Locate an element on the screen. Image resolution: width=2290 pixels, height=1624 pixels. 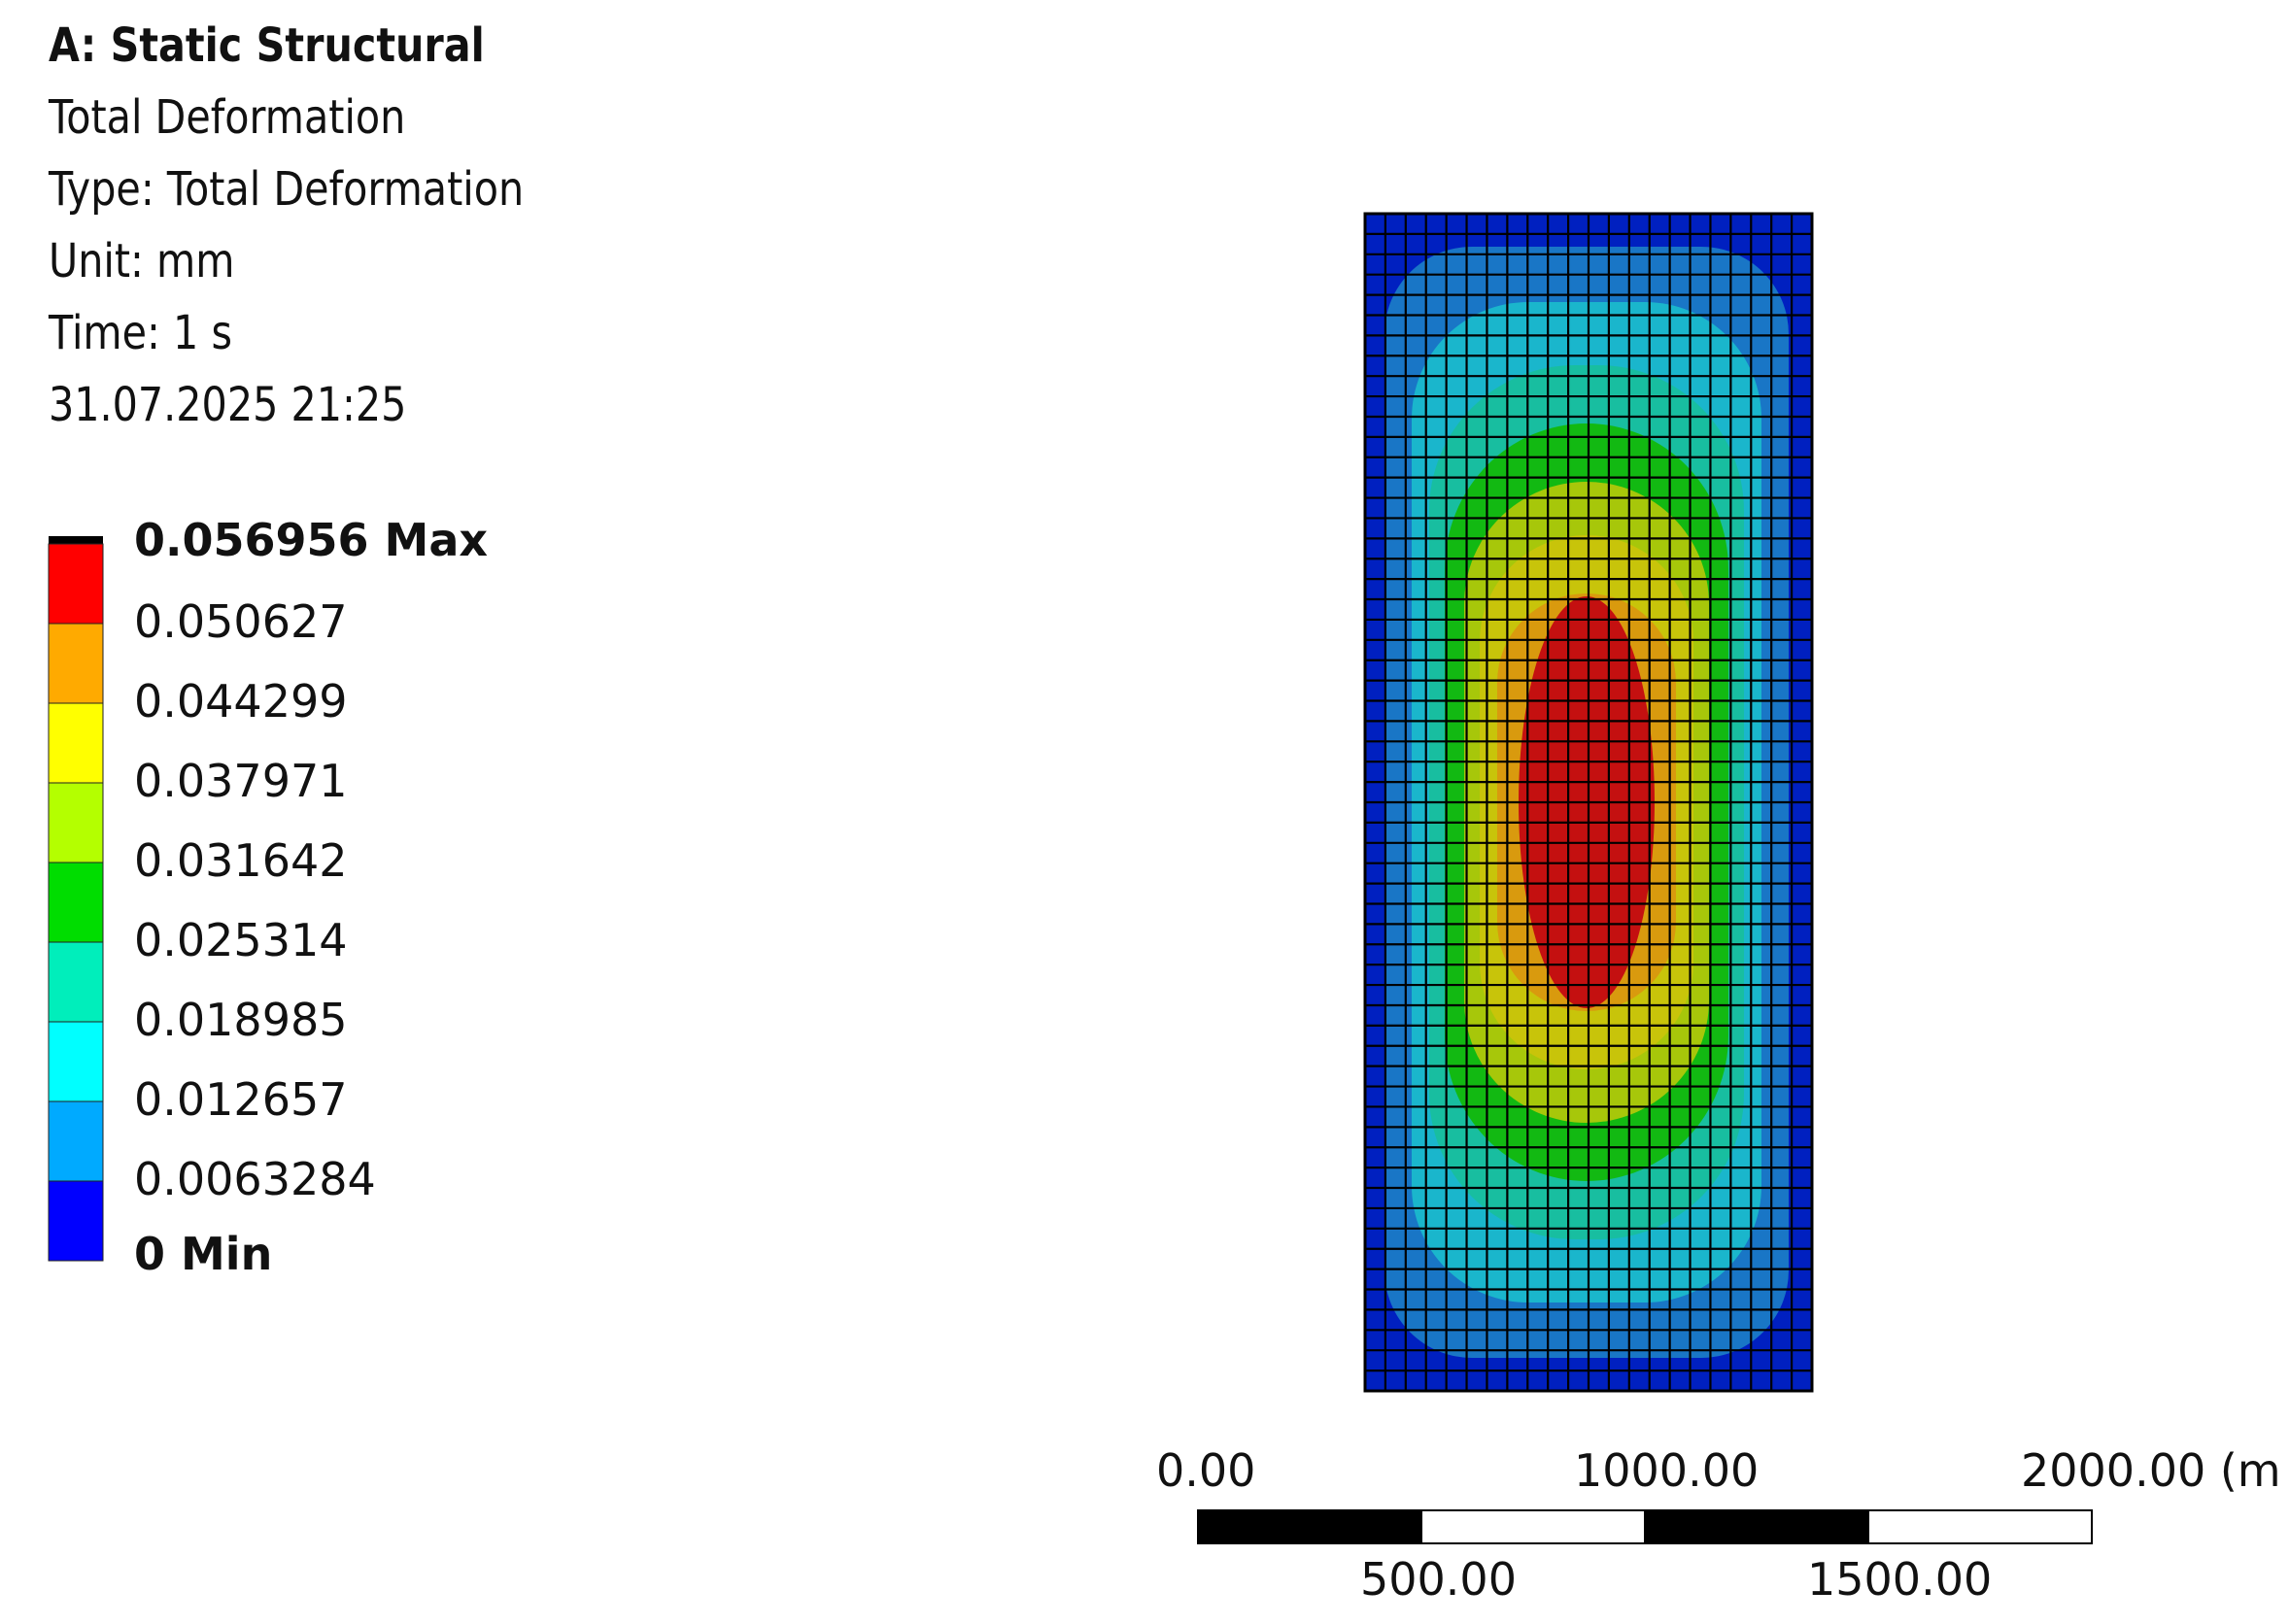
scale-bottom-label-1: 500.00 is located at coordinates (1438, 1578).